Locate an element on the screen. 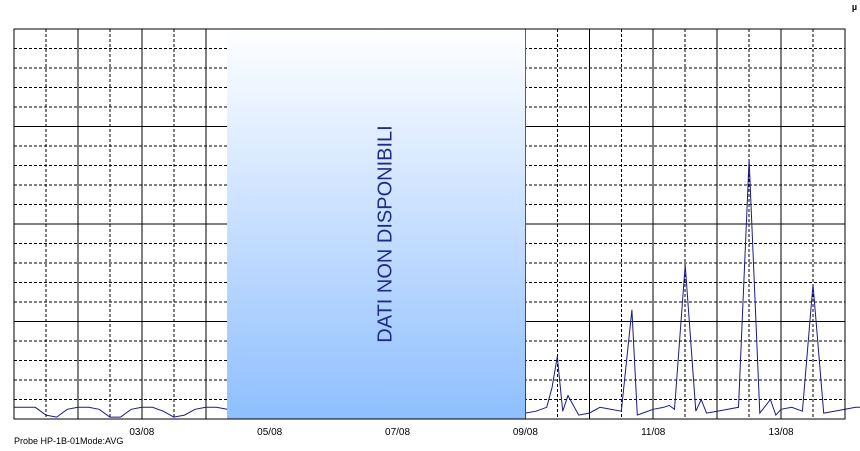 The image size is (860, 451). x-tick-label: 09/08 is located at coordinates (525, 432).